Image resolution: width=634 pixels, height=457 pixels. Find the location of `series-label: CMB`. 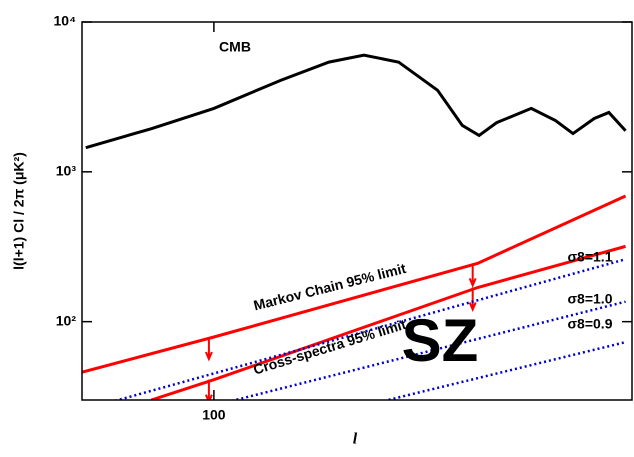

series-label: CMB is located at coordinates (235, 47).